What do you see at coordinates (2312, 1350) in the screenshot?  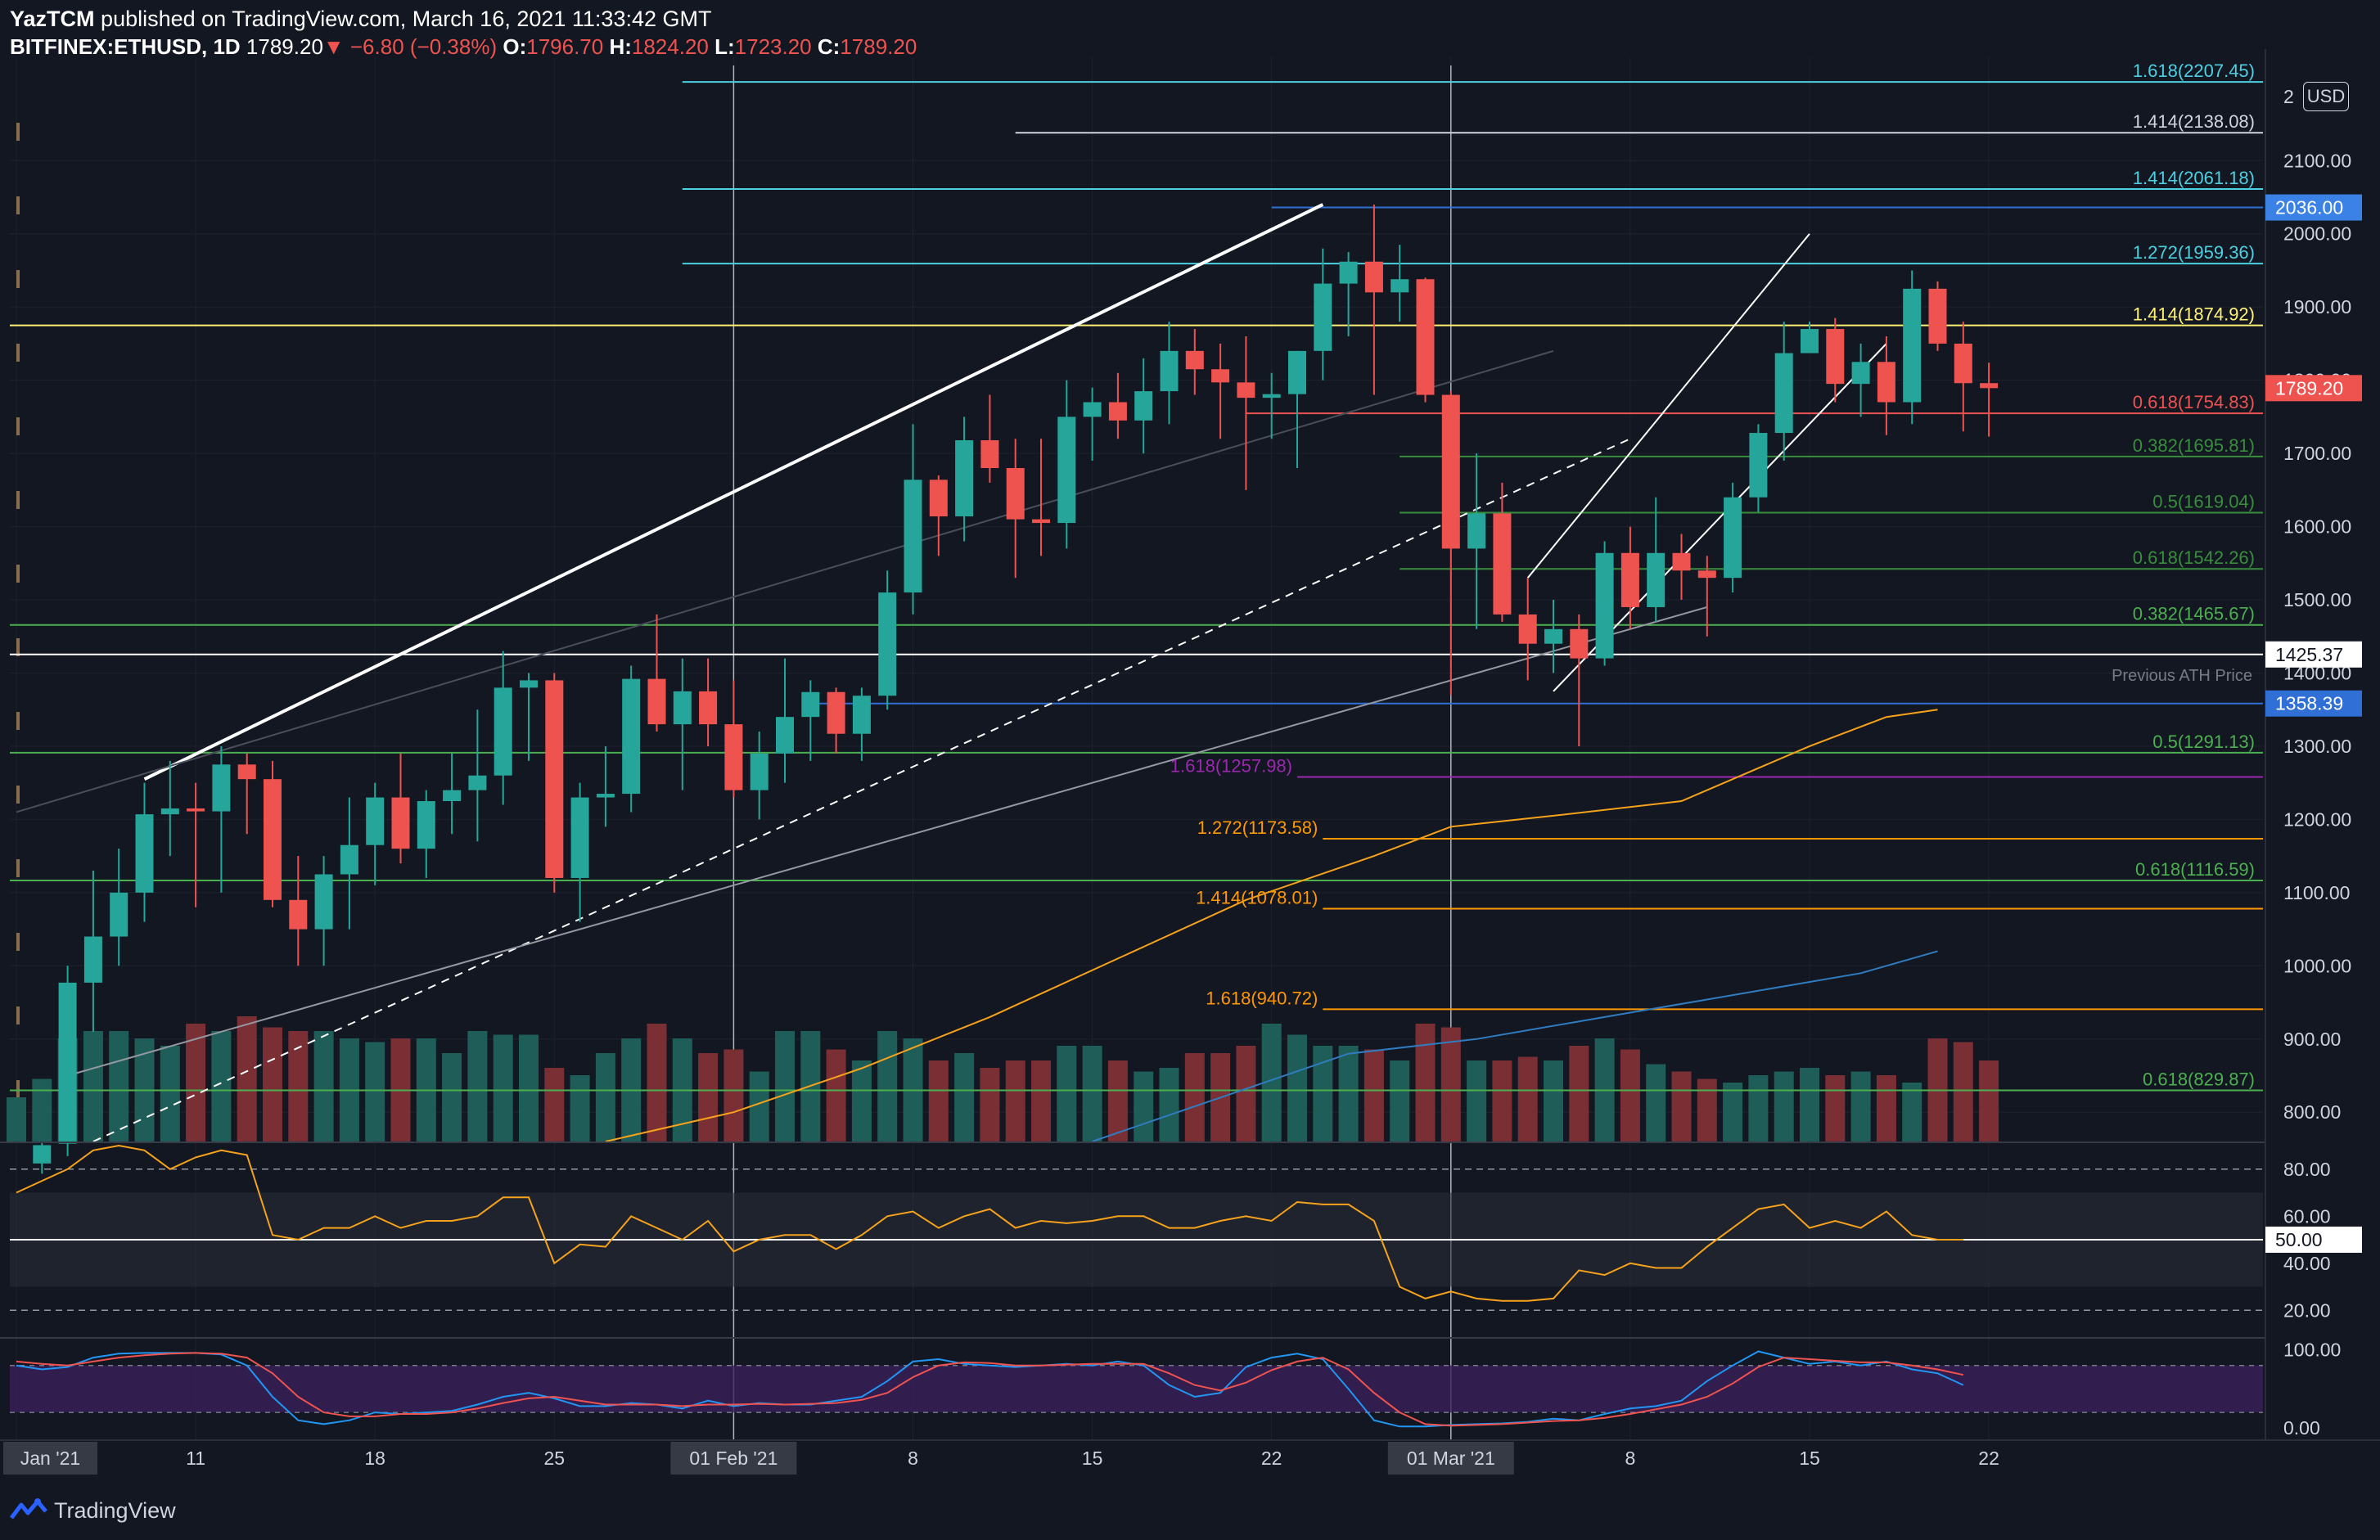 I see `stoch-tick-label: 100.00` at bounding box center [2312, 1350].